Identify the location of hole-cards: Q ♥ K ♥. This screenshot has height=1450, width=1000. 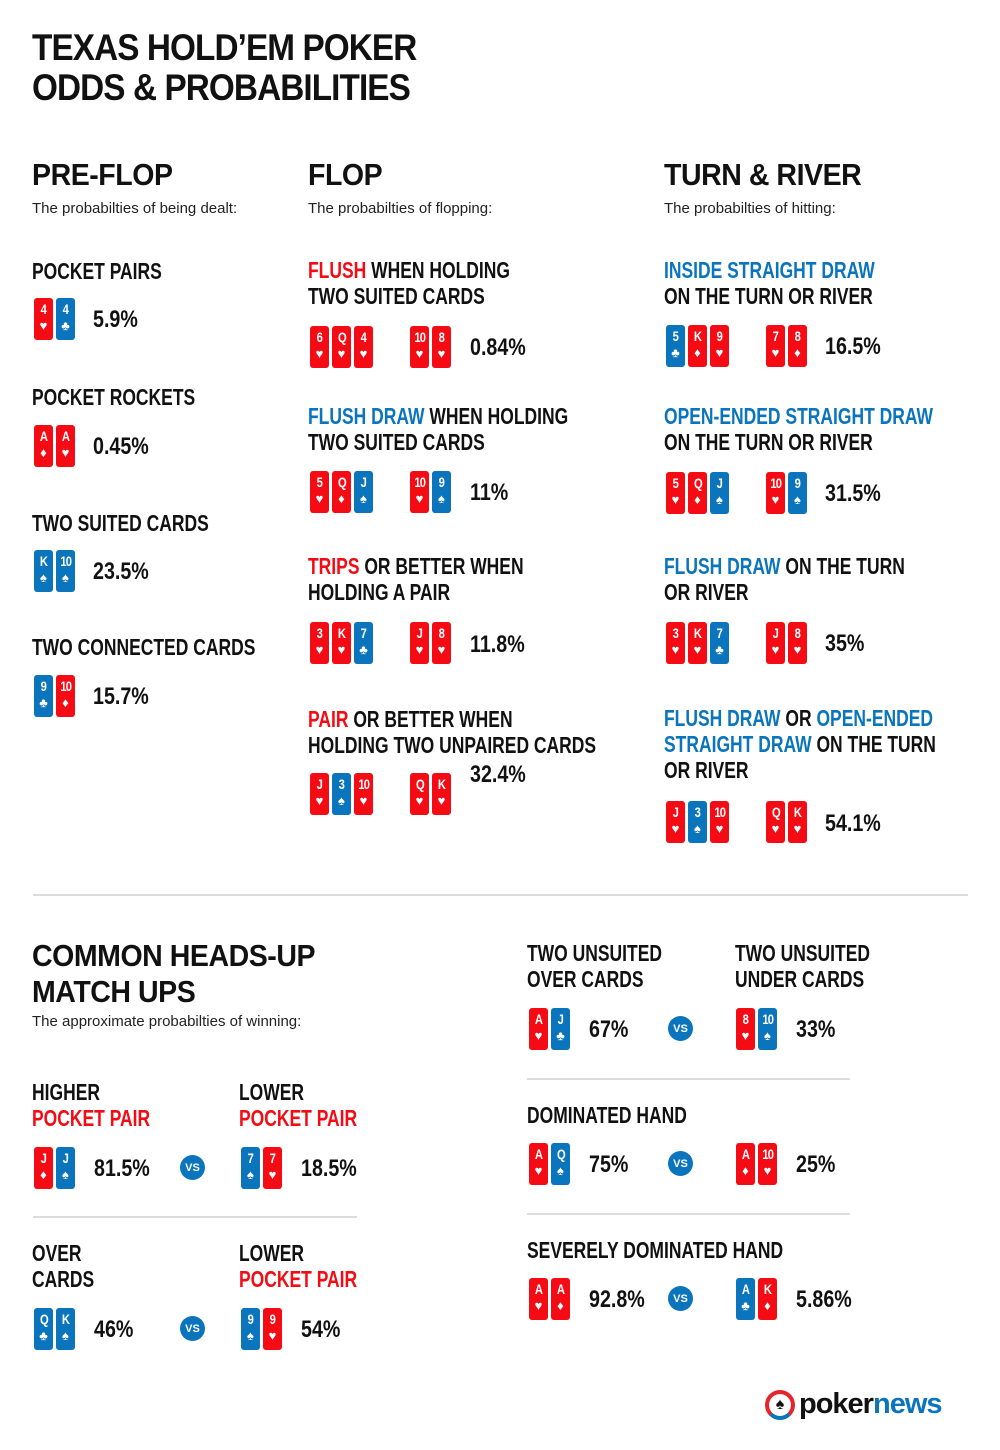
(786, 822).